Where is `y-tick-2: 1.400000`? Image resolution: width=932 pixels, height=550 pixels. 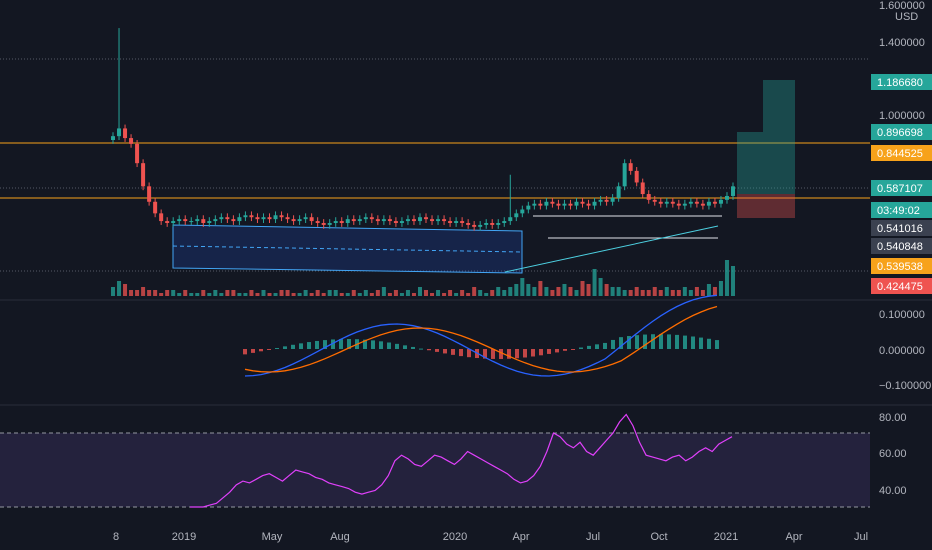
y-tick-2: 1.400000 is located at coordinates (902, 43).